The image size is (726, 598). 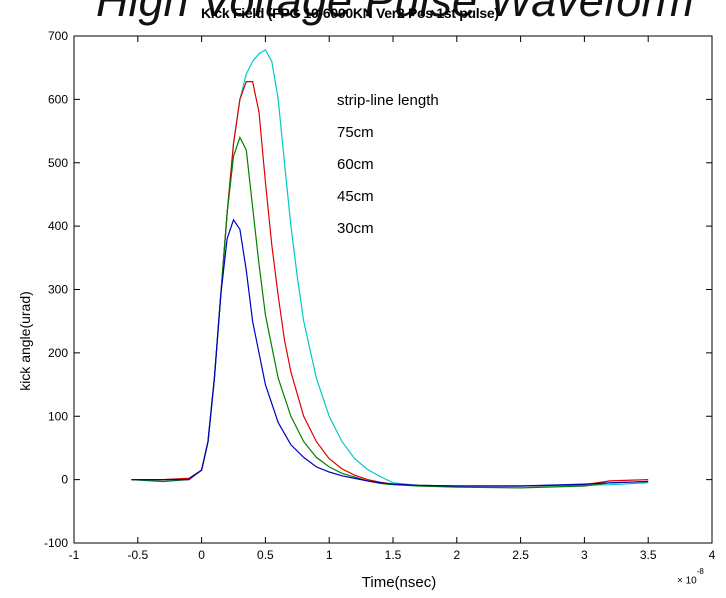 What do you see at coordinates (25, 341) in the screenshot?
I see `y-axis-label: kick angle(urad)` at bounding box center [25, 341].